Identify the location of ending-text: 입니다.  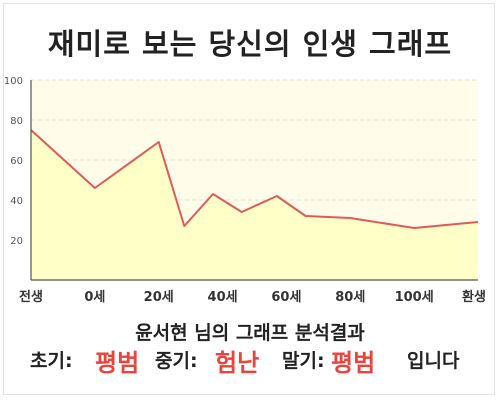
(433, 361).